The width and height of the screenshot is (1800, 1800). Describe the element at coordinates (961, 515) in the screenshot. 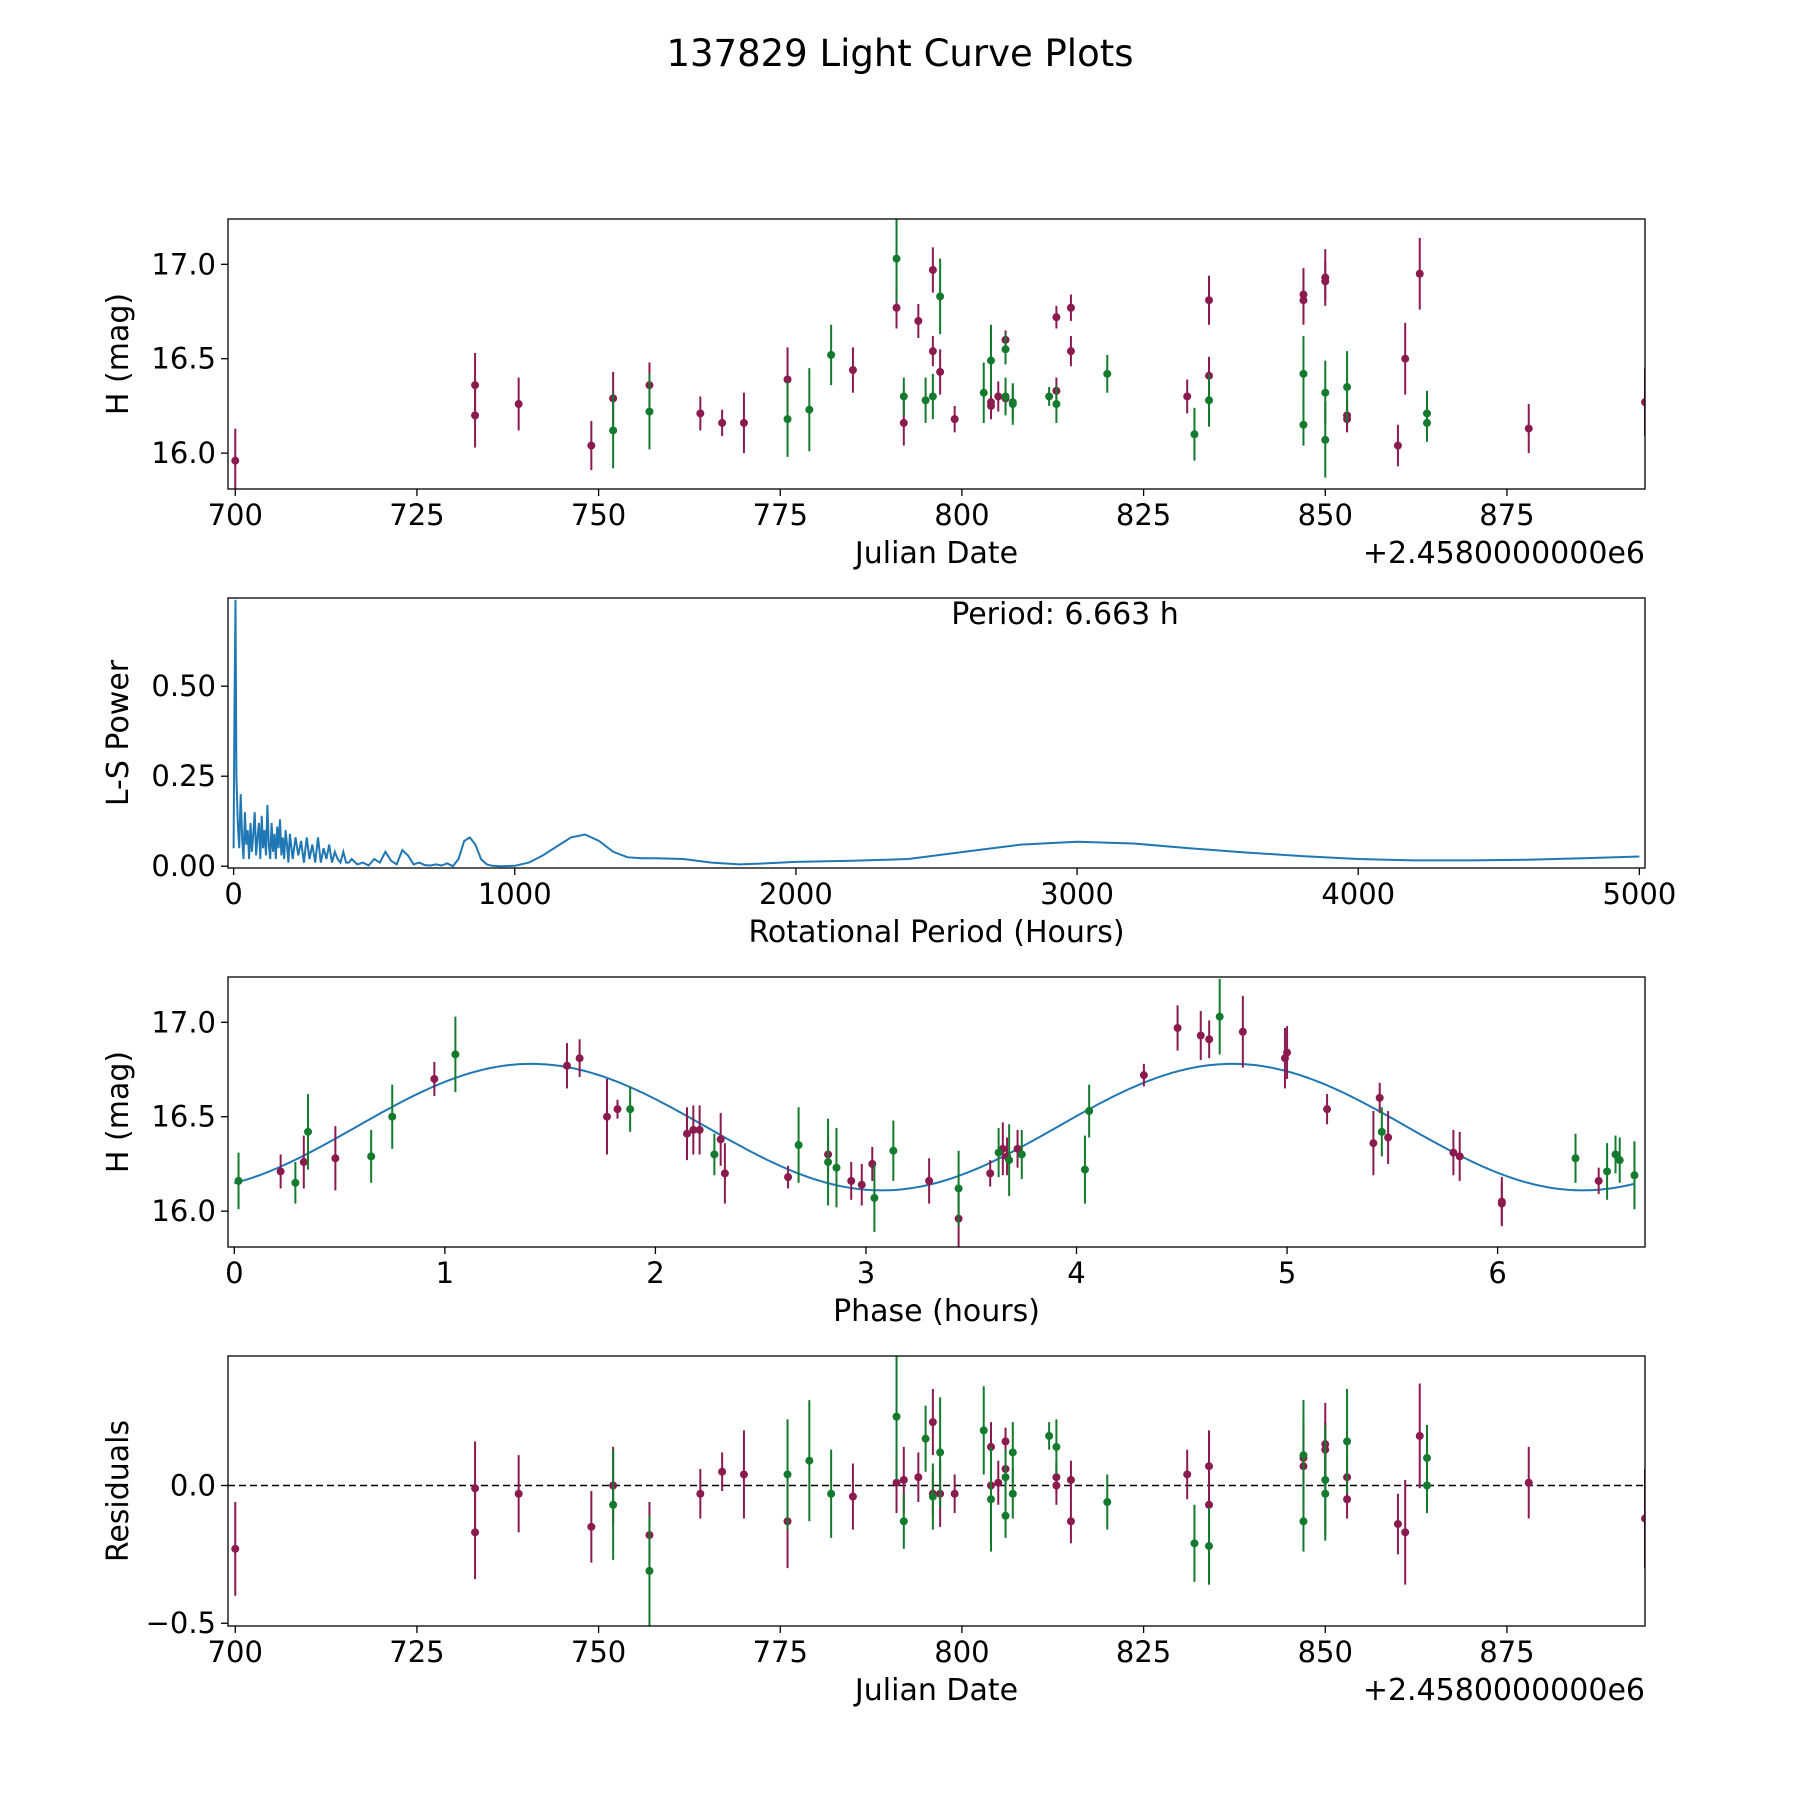

I see `lightcurve-xtick-label: 800` at that location.